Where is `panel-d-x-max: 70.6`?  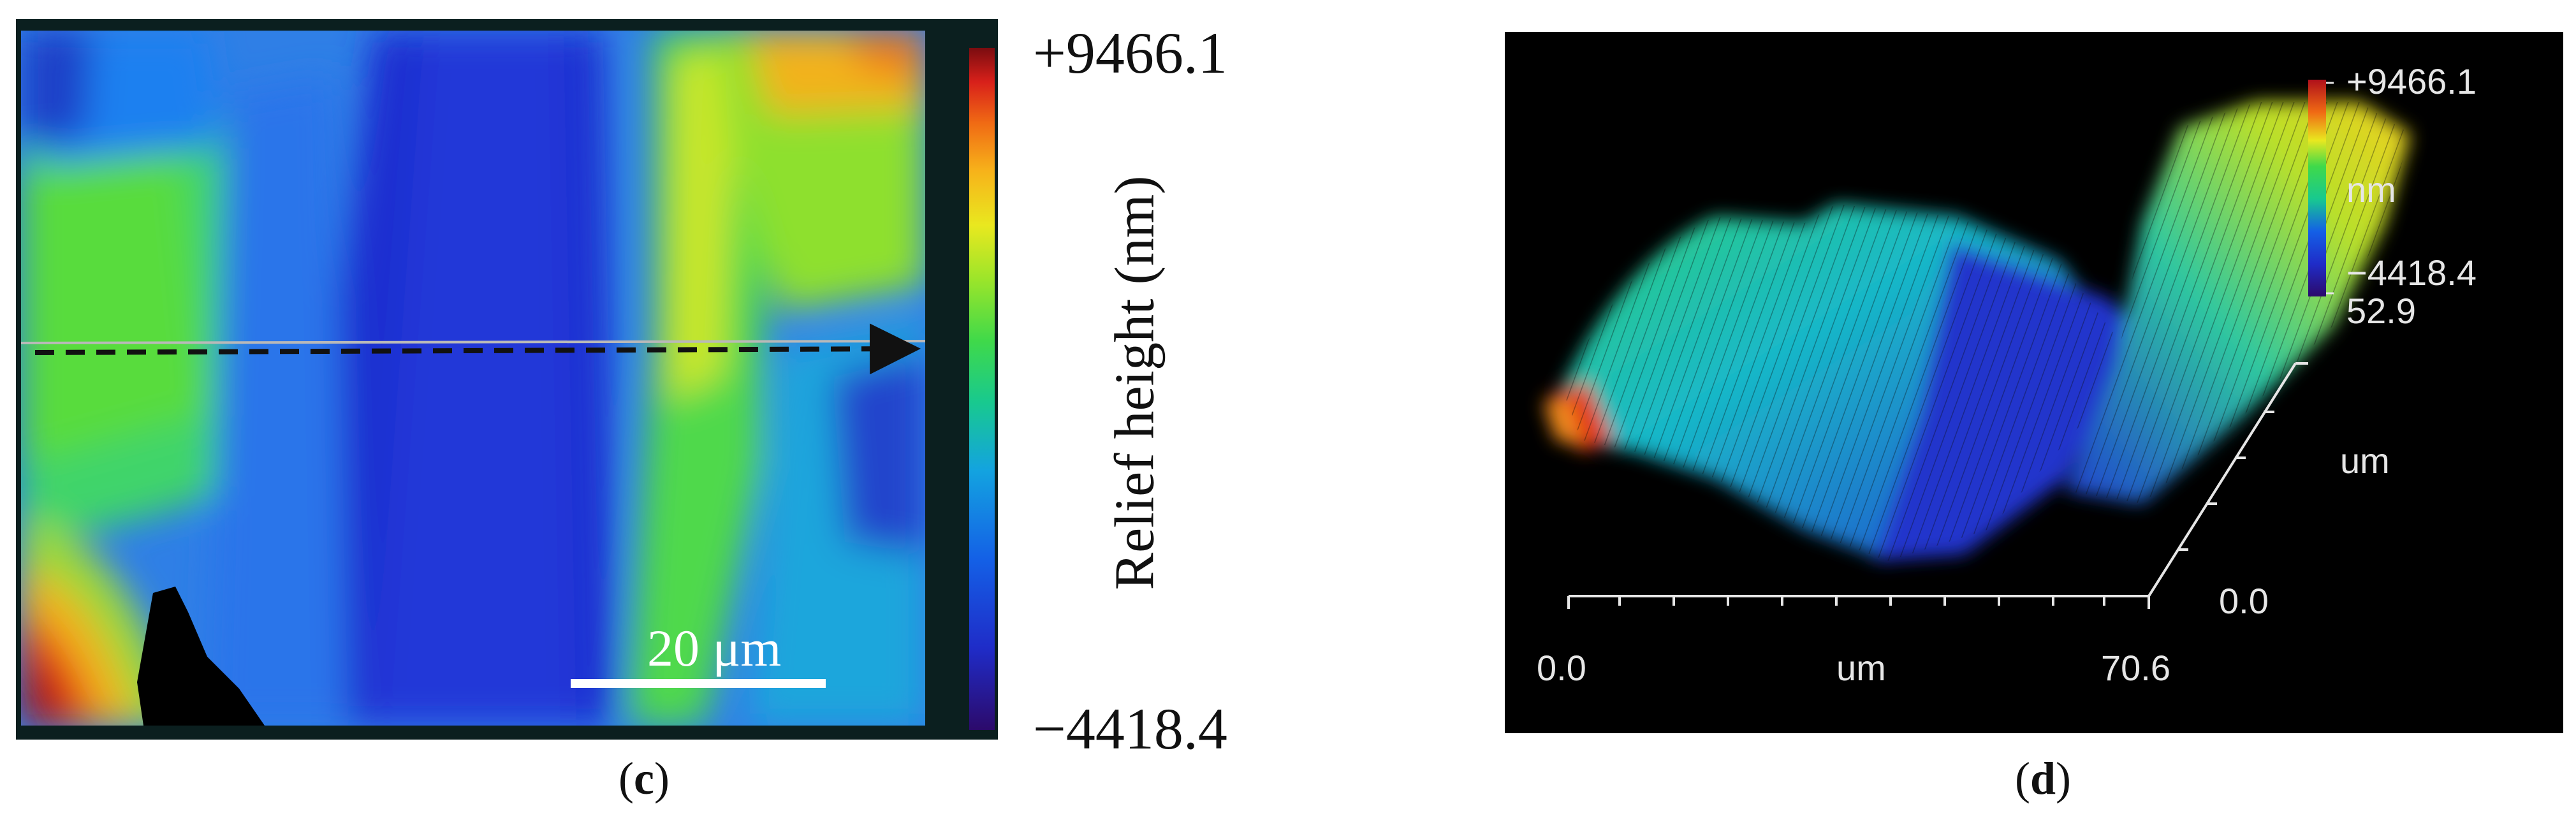 panel-d-x-max: 70.6 is located at coordinates (2135, 668).